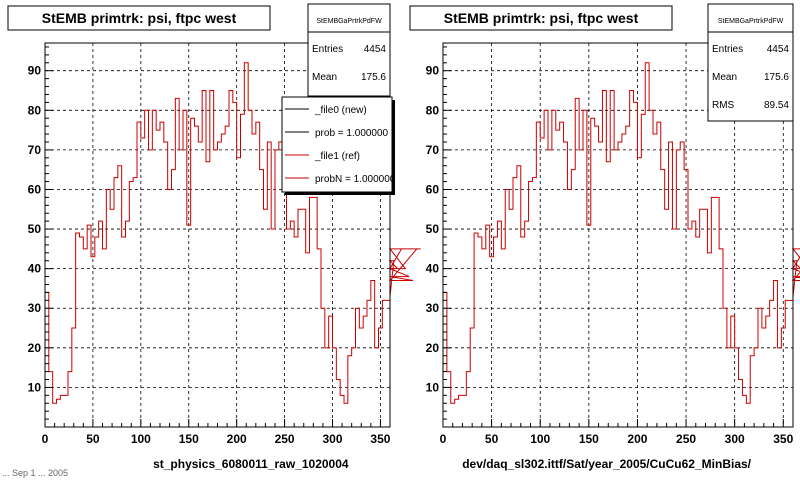 The width and height of the screenshot is (800, 480). What do you see at coordinates (35, 473) in the screenshot?
I see `footer-text: ... Sep 1 ... 2005` at bounding box center [35, 473].